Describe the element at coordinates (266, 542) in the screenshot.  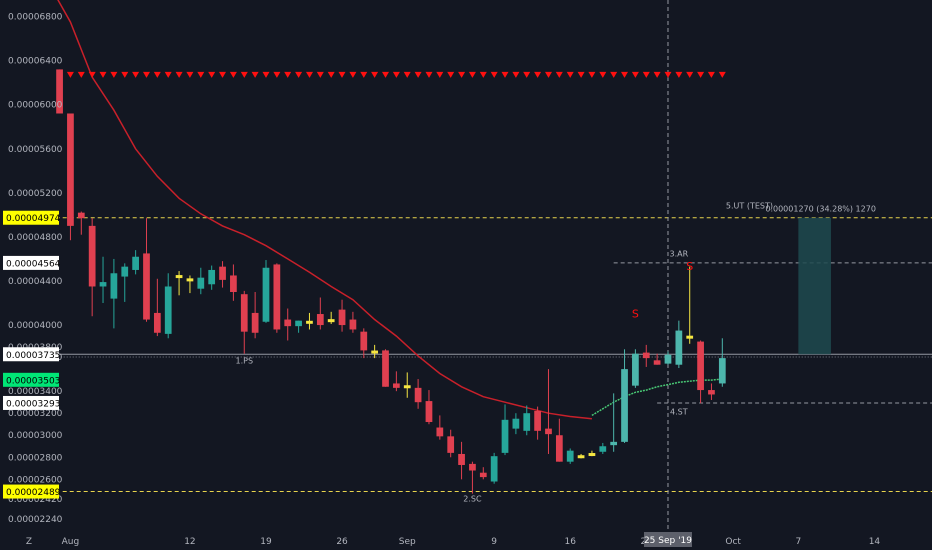
I see `x-tick-label: 19` at that location.